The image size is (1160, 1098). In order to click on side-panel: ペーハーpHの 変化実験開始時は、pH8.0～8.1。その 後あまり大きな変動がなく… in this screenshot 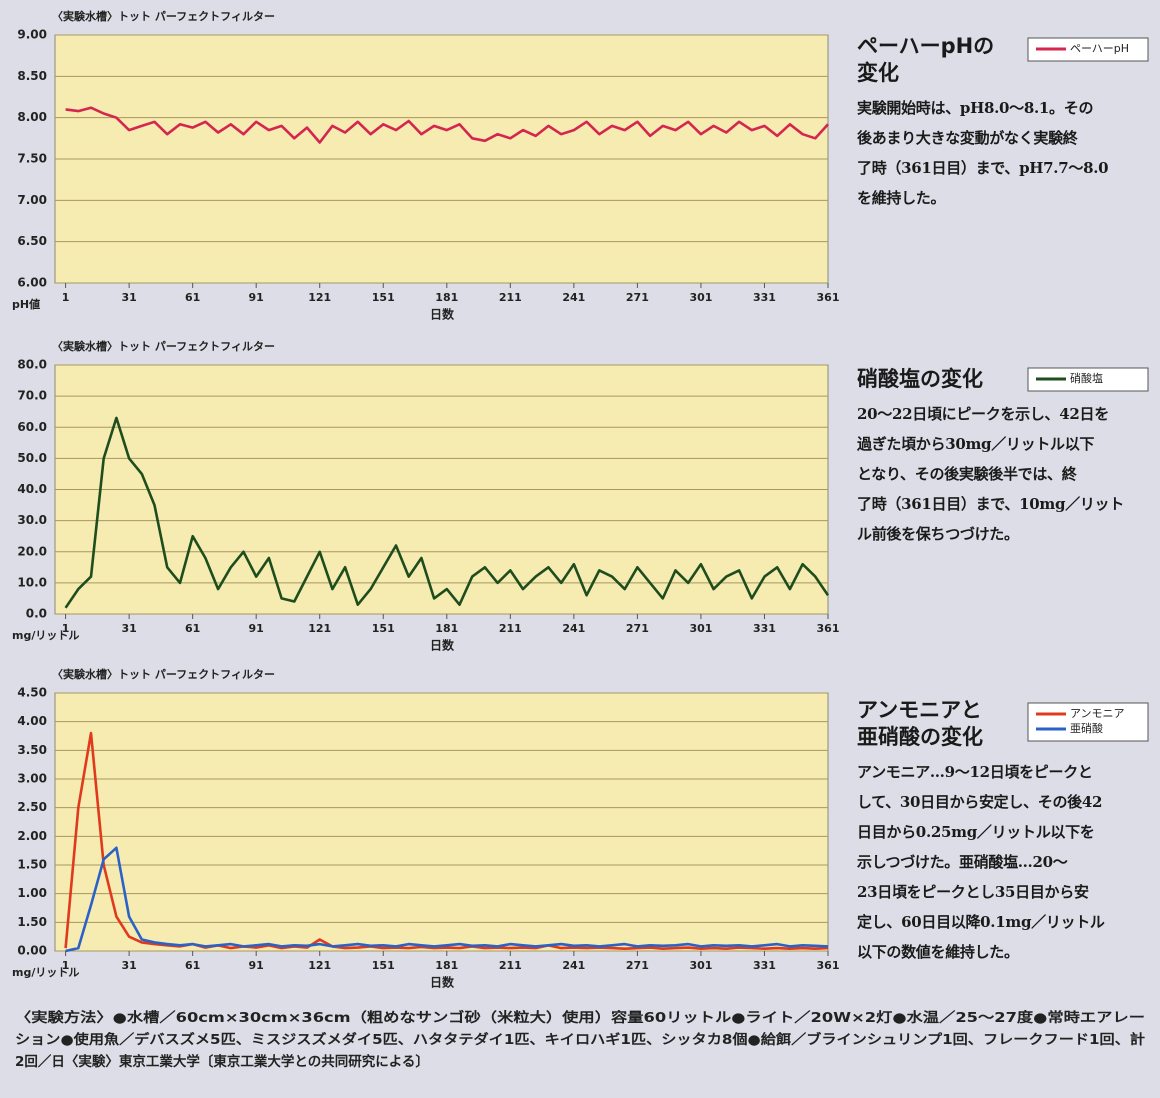, I will do `click(1005, 123)`.